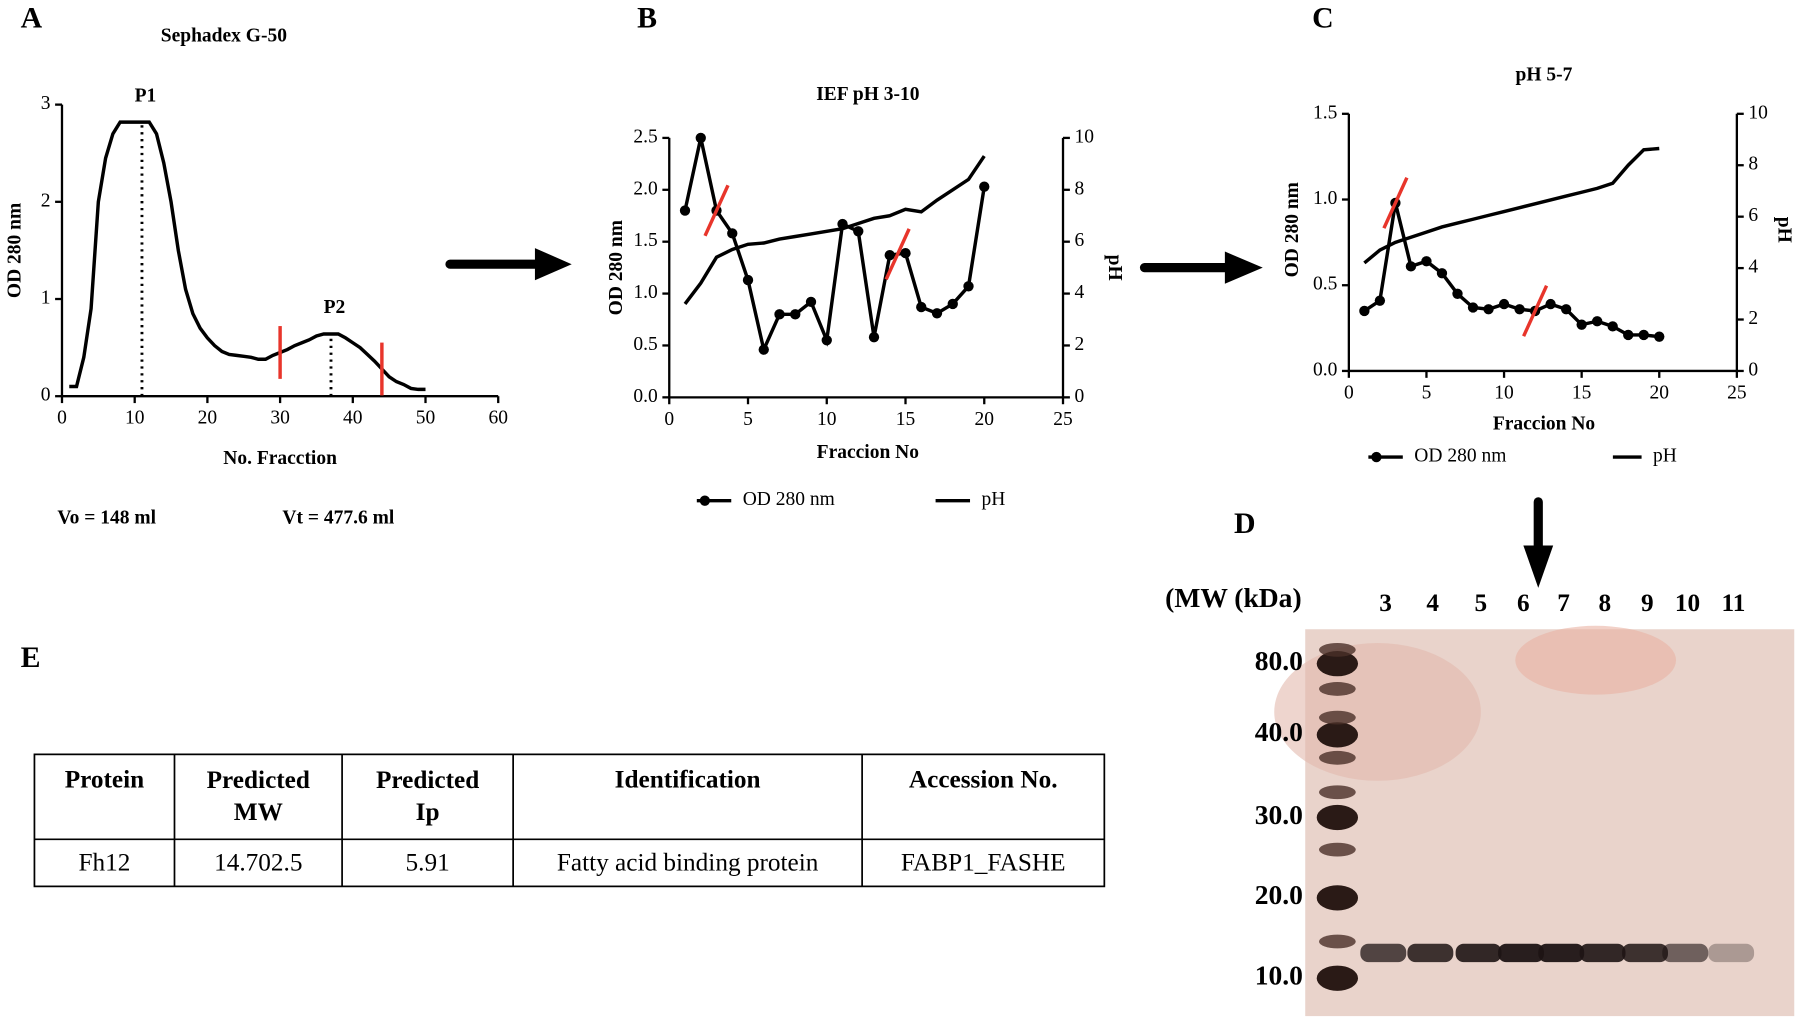  Describe the element at coordinates (146, 95) in the screenshot. I see `peak-label: P1` at that location.